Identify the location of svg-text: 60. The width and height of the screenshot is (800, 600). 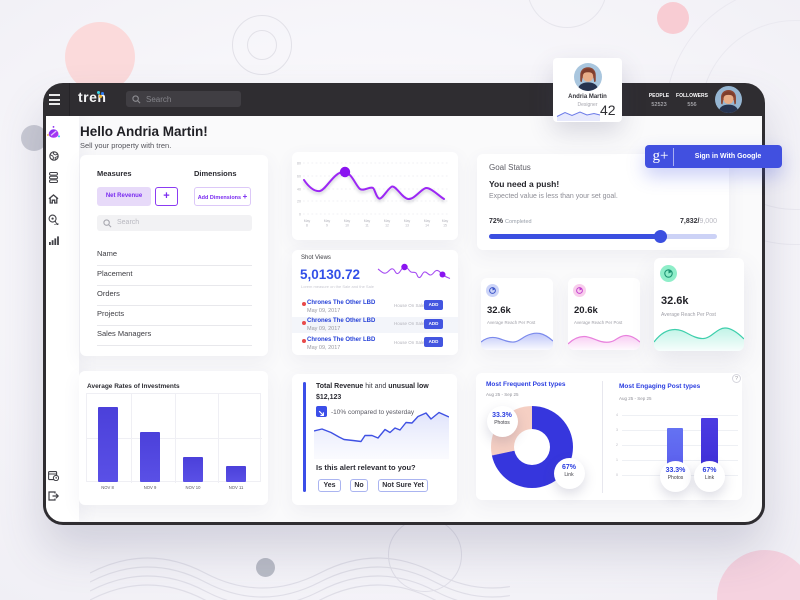
(299, 177).